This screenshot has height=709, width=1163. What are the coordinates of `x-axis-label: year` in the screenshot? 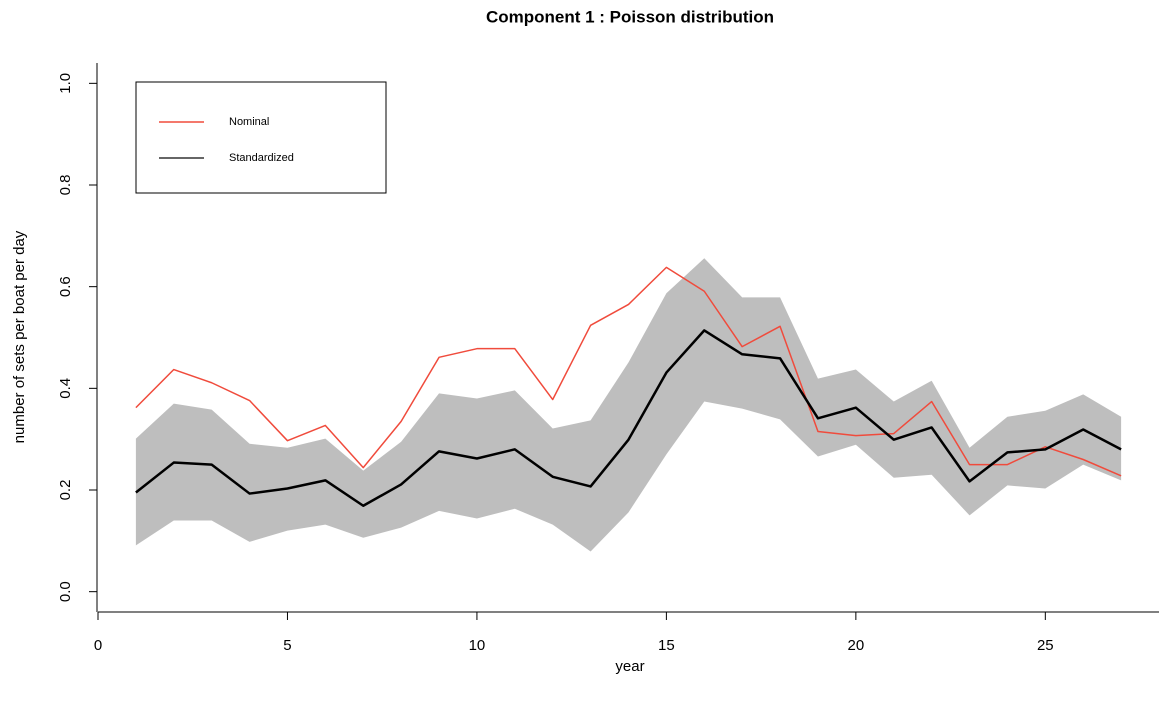 It's located at (629, 666).